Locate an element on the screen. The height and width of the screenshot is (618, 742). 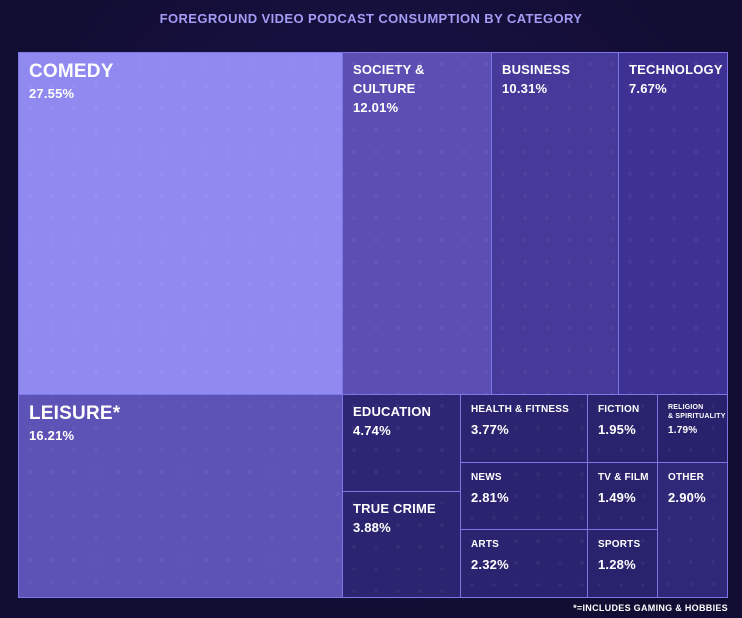
cell-name: TECHNOLOGY is located at coordinates (676, 69).